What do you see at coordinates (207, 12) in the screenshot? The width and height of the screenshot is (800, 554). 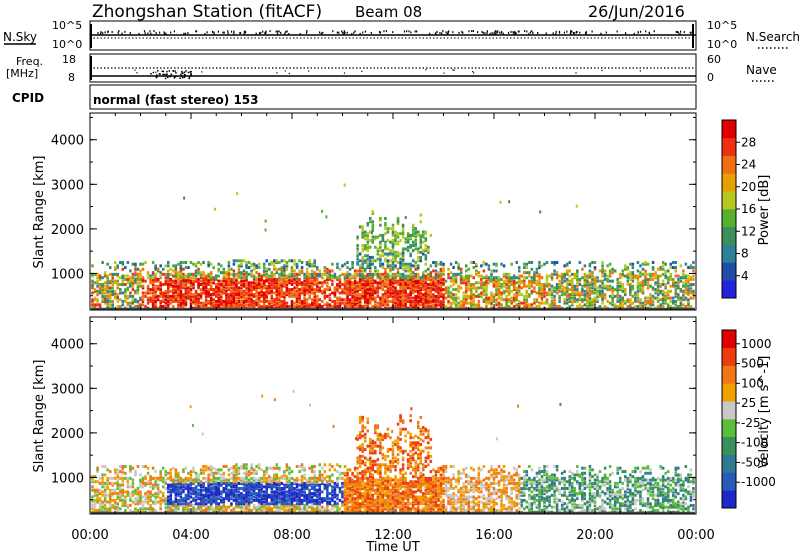 I see `station-title: Zhongshan Station (fitACF)` at bounding box center [207, 12].